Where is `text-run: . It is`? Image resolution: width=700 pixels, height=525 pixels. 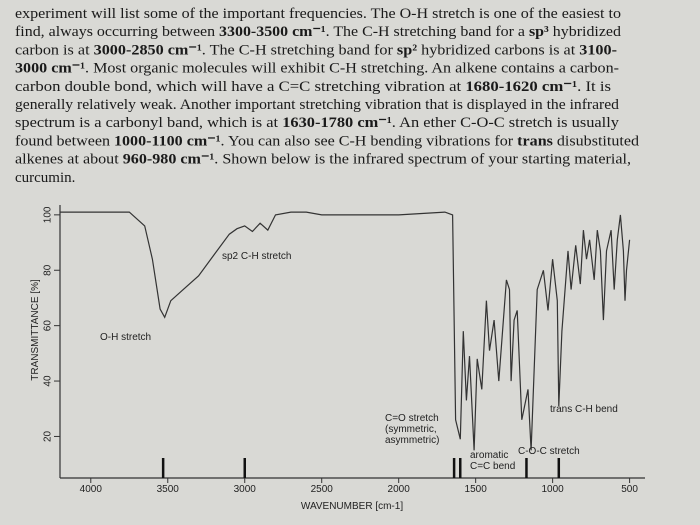 text-run: . It is is located at coordinates (594, 87).